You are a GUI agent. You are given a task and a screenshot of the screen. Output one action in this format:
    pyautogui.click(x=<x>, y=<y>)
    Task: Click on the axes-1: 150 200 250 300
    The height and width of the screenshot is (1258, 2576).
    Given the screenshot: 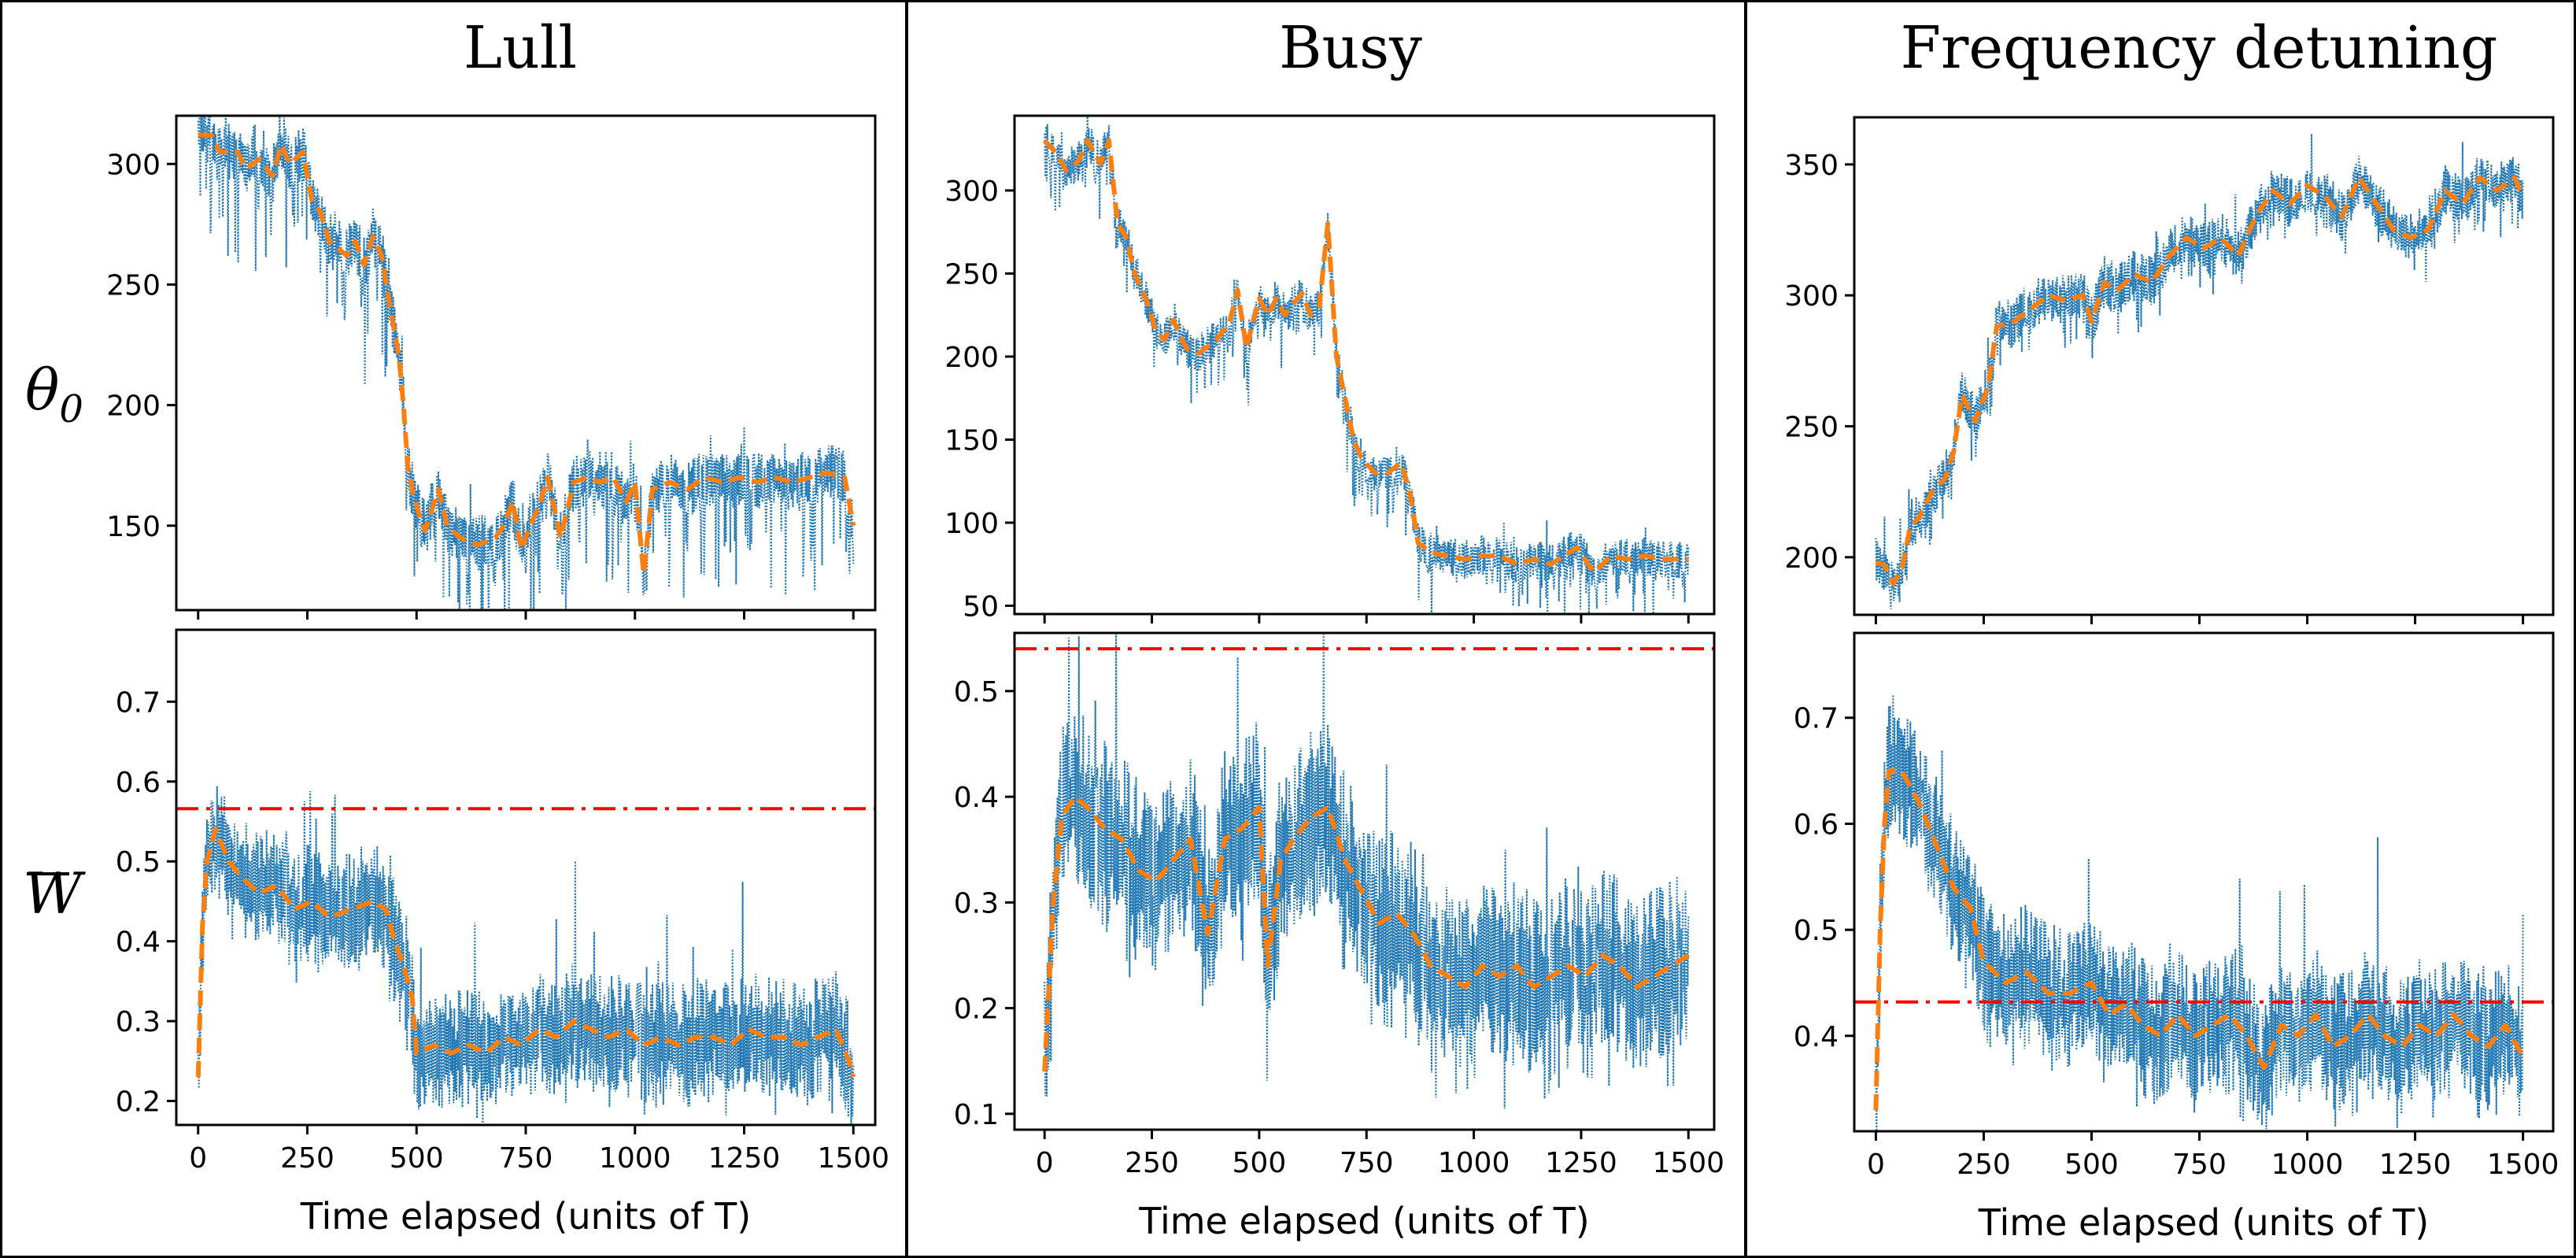 What is the action you would take?
    pyautogui.click(x=491, y=367)
    